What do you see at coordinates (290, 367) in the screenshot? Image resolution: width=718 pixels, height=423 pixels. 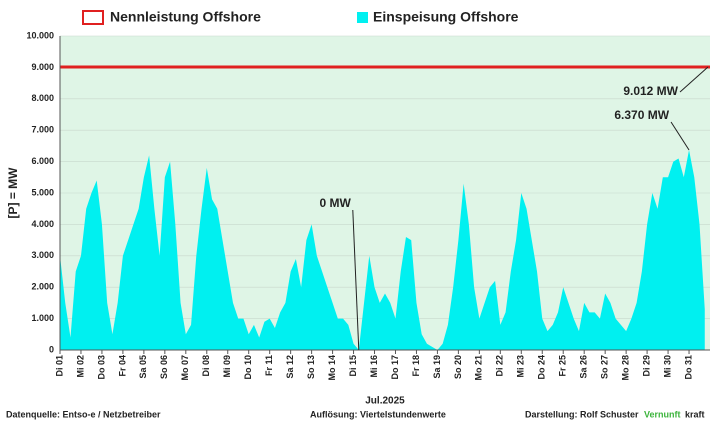 I see `x-tick-label: Sa 12` at bounding box center [290, 367].